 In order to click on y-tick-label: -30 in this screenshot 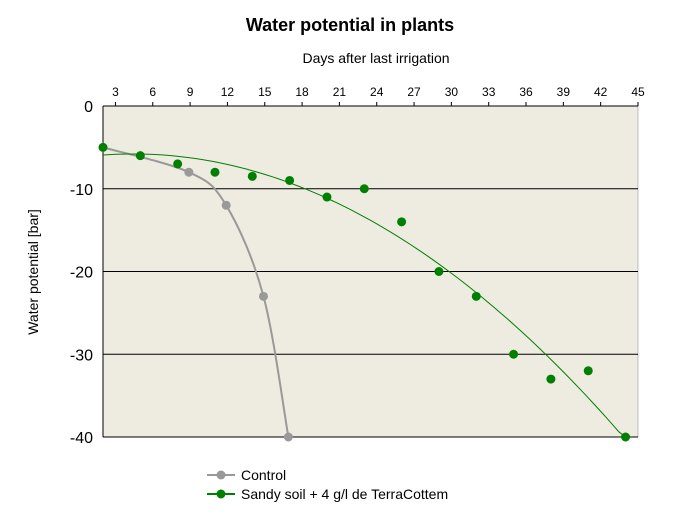, I will do `click(81, 355)`.